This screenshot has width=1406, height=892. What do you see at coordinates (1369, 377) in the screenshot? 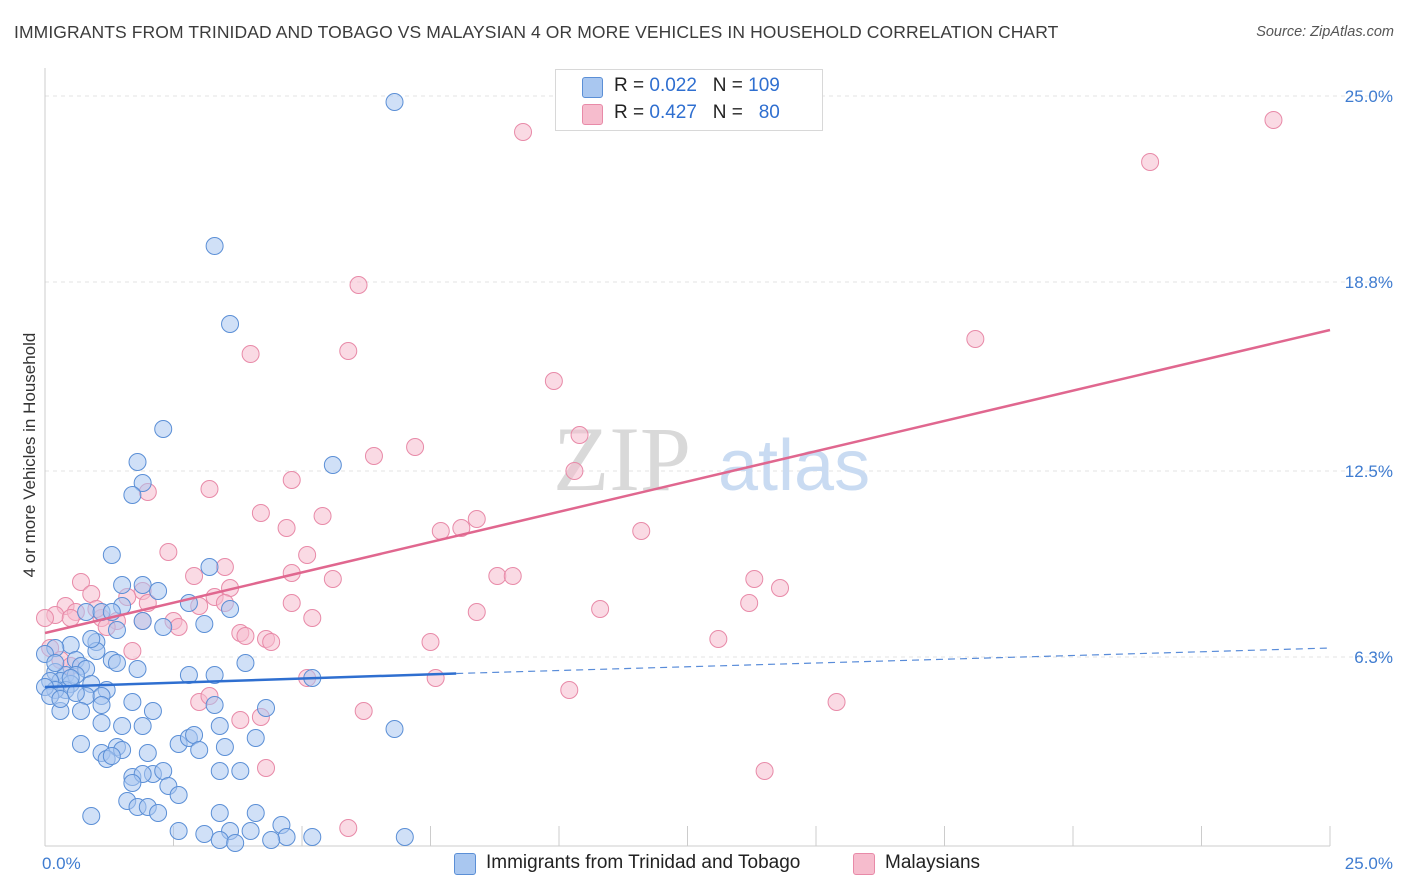
I see `y-tick-labels: 6.3% 12.5% 18.8% 25.0%` at bounding box center [1369, 377].